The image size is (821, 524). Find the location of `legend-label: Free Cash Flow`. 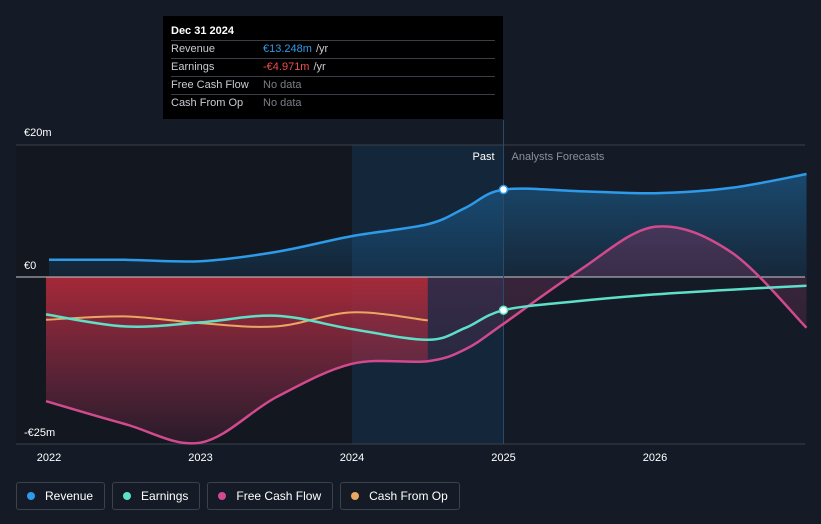

legend-label: Free Cash Flow is located at coordinates (279, 496).